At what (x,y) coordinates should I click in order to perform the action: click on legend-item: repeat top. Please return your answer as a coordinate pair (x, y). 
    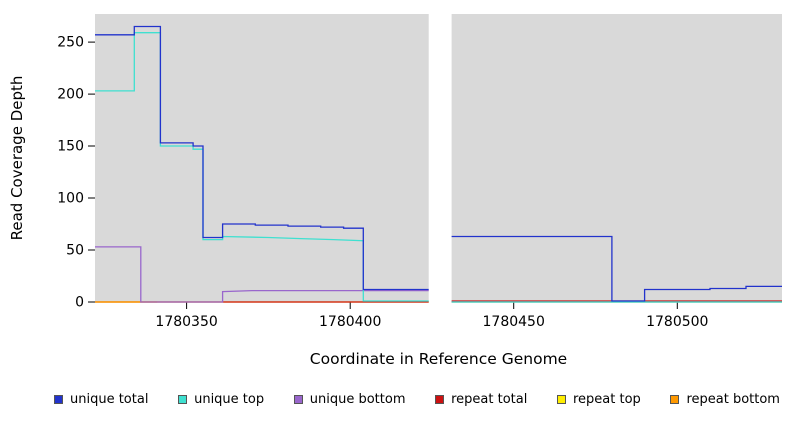
    Looking at the image, I should click on (599, 399).